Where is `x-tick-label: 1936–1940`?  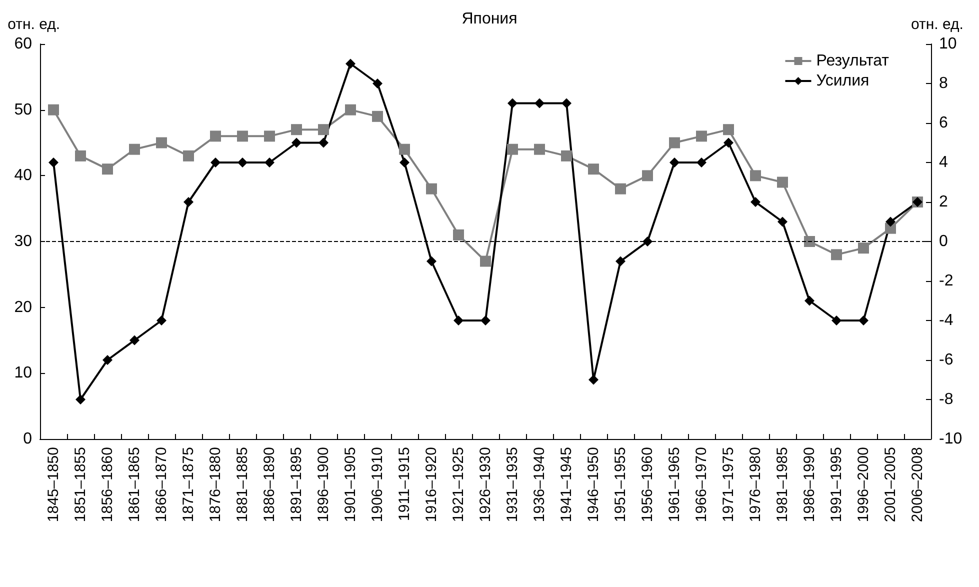
x-tick-label: 1936–1940 is located at coordinates (539, 484).